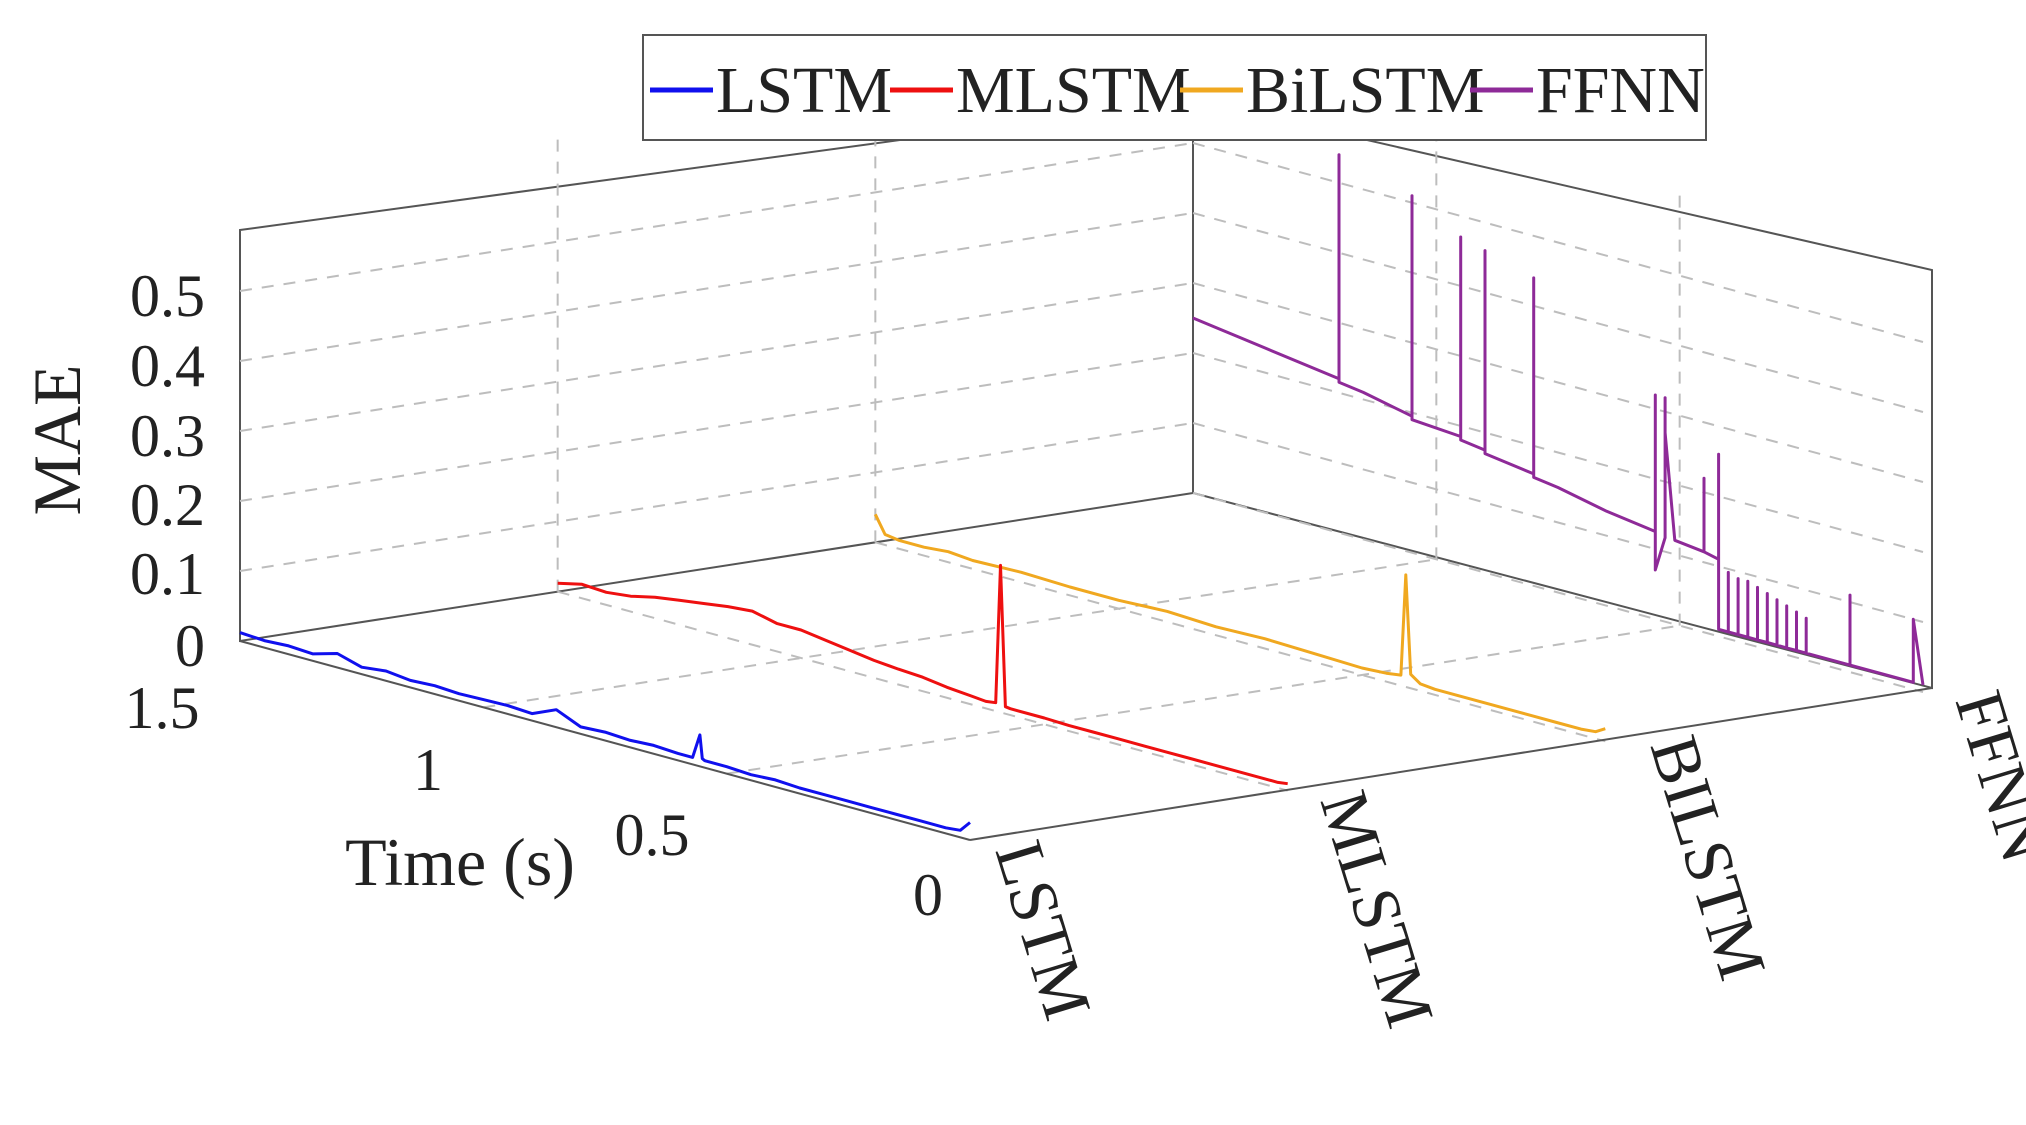 This screenshot has height=1125, width=2026. What do you see at coordinates (1709, 857) in the screenshot?
I see `model-tick-label: BILSTM` at bounding box center [1709, 857].